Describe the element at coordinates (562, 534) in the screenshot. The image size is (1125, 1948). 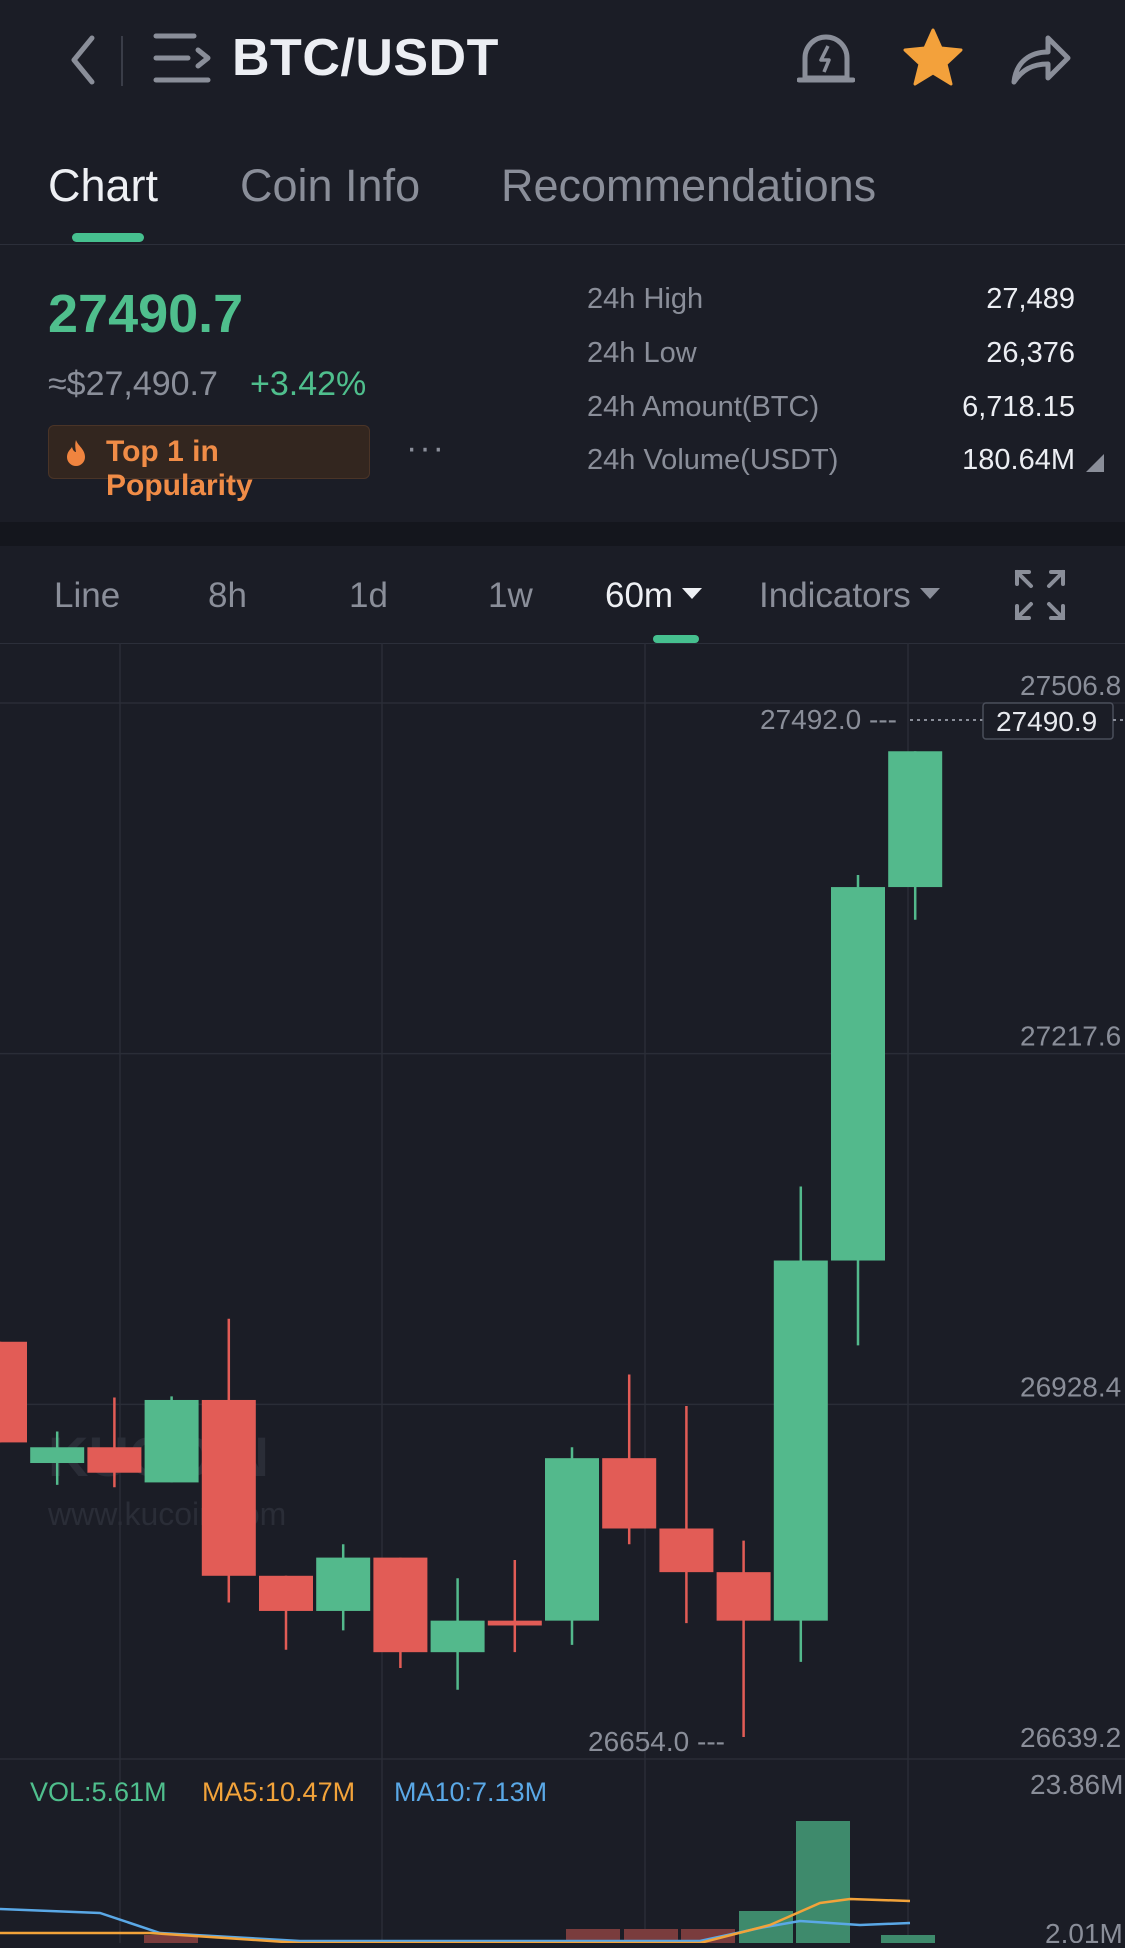
I see `section-divider` at that location.